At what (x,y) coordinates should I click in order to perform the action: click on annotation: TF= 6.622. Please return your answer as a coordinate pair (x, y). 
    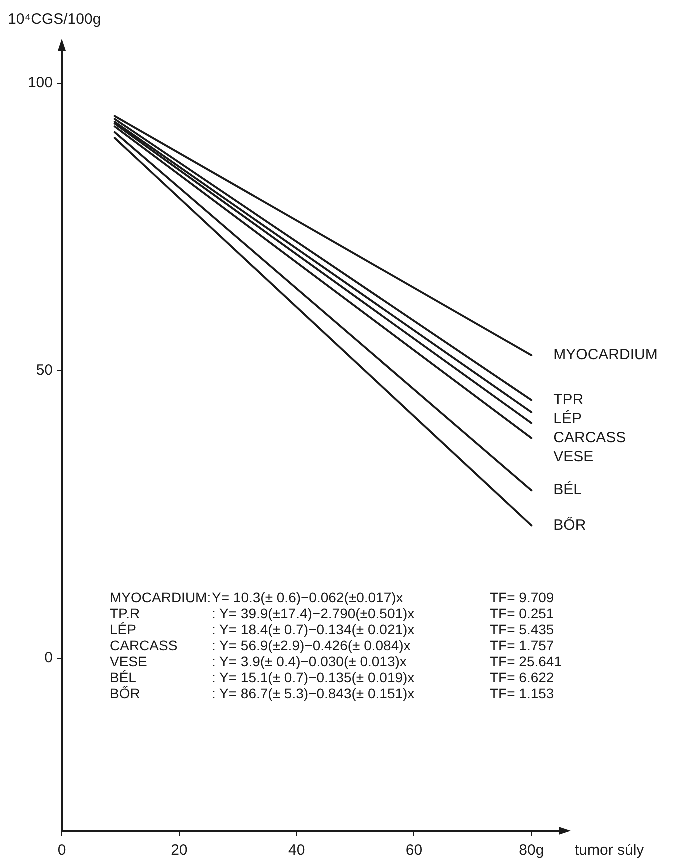
    Looking at the image, I should click on (522, 677).